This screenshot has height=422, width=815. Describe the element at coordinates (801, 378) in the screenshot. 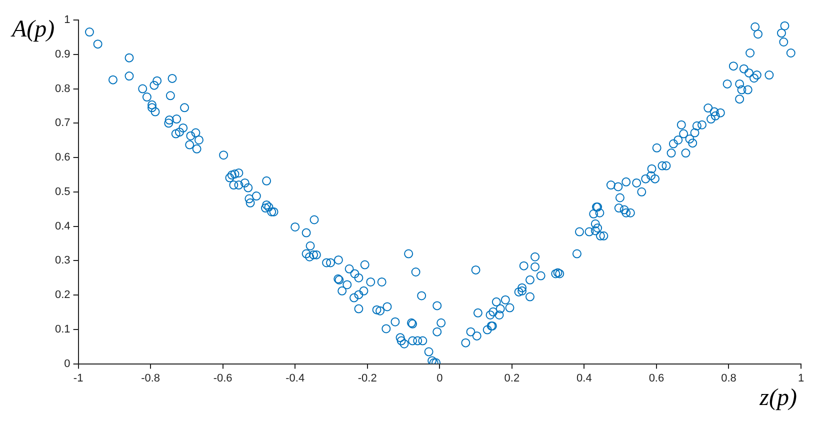

I see `x-tick-label: 1` at that location.